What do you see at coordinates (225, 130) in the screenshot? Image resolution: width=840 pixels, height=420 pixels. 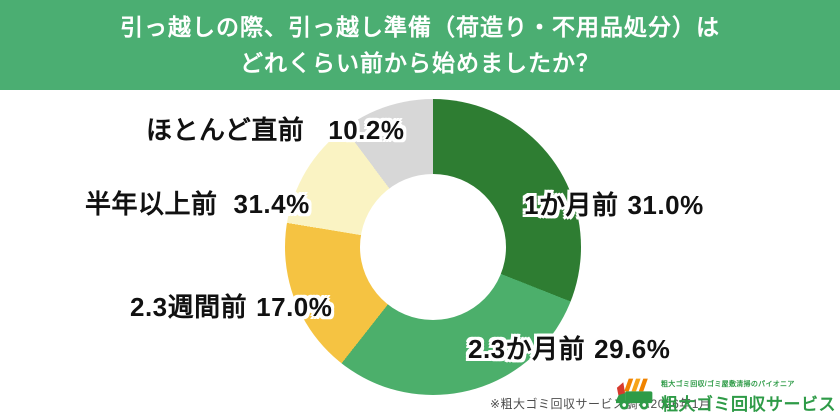 I see `segment-name: ほとんど直前` at bounding box center [225, 130].